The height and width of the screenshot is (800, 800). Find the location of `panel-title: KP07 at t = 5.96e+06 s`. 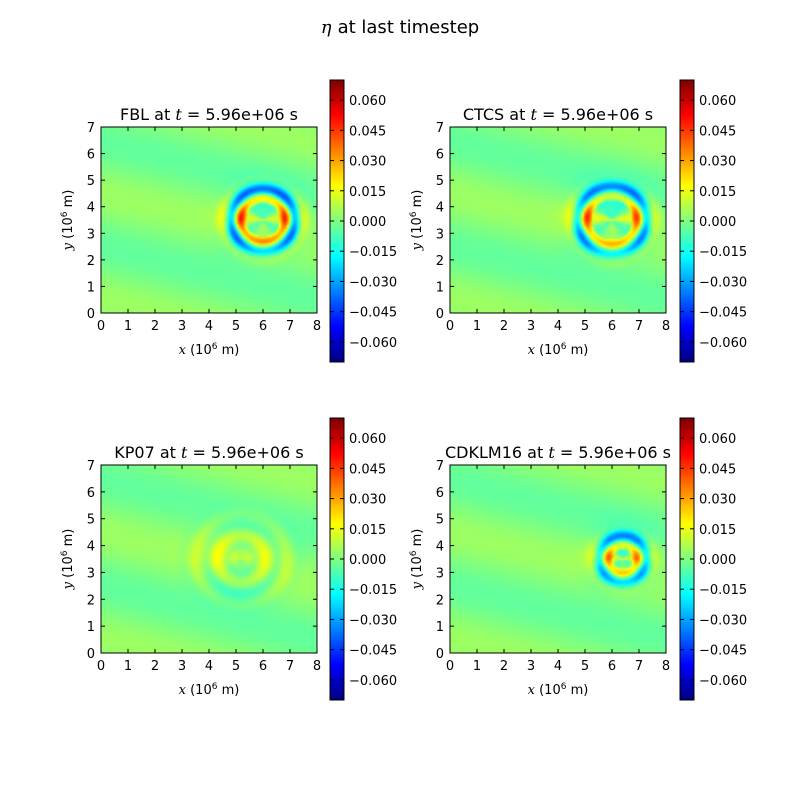

panel-title: KP07 at t = 5.96e+06 s is located at coordinates (208, 452).